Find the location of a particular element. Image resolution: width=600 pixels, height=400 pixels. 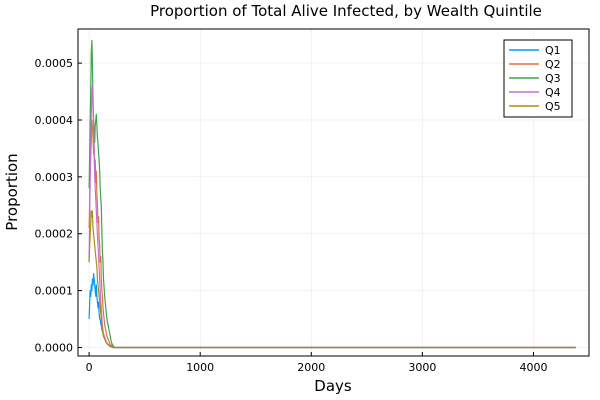

x-axis-ticks: 0 1000 2000 3000 4000 is located at coordinates (316, 363).